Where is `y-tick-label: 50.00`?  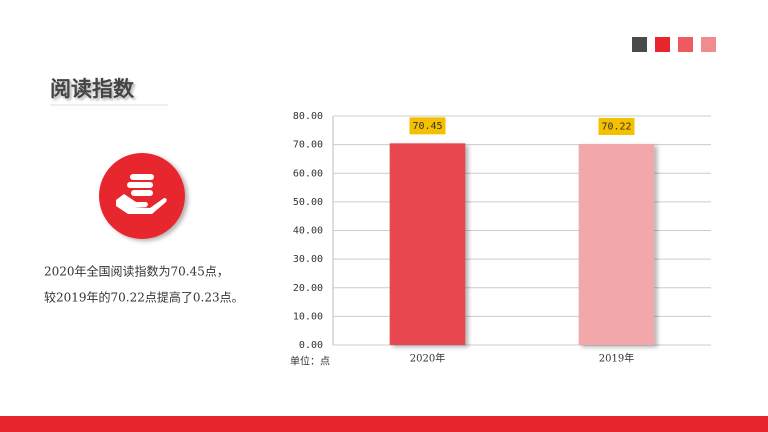
y-tick-label: 50.00 is located at coordinates (308, 202).